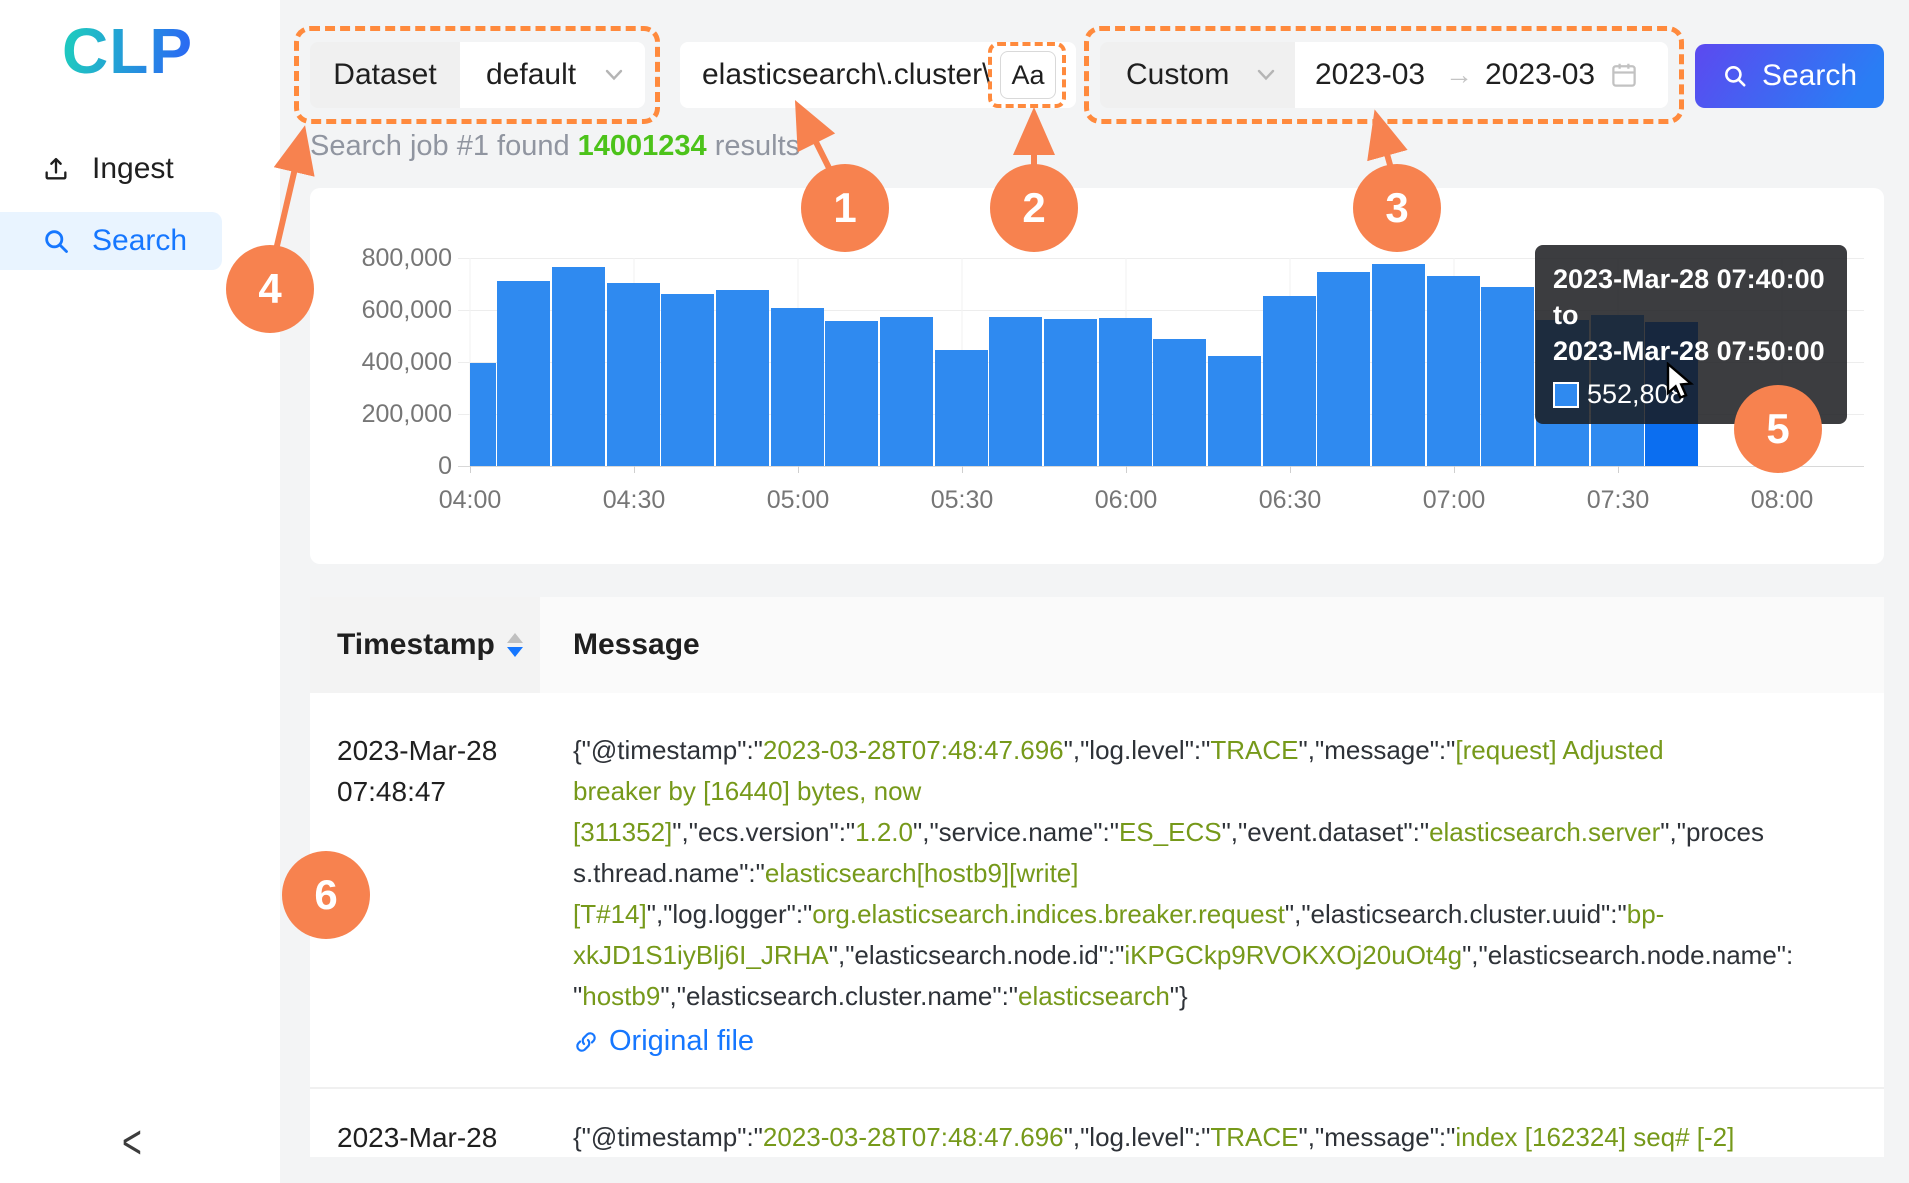 The height and width of the screenshot is (1183, 1909). I want to click on search-query-input, so click(852, 75).